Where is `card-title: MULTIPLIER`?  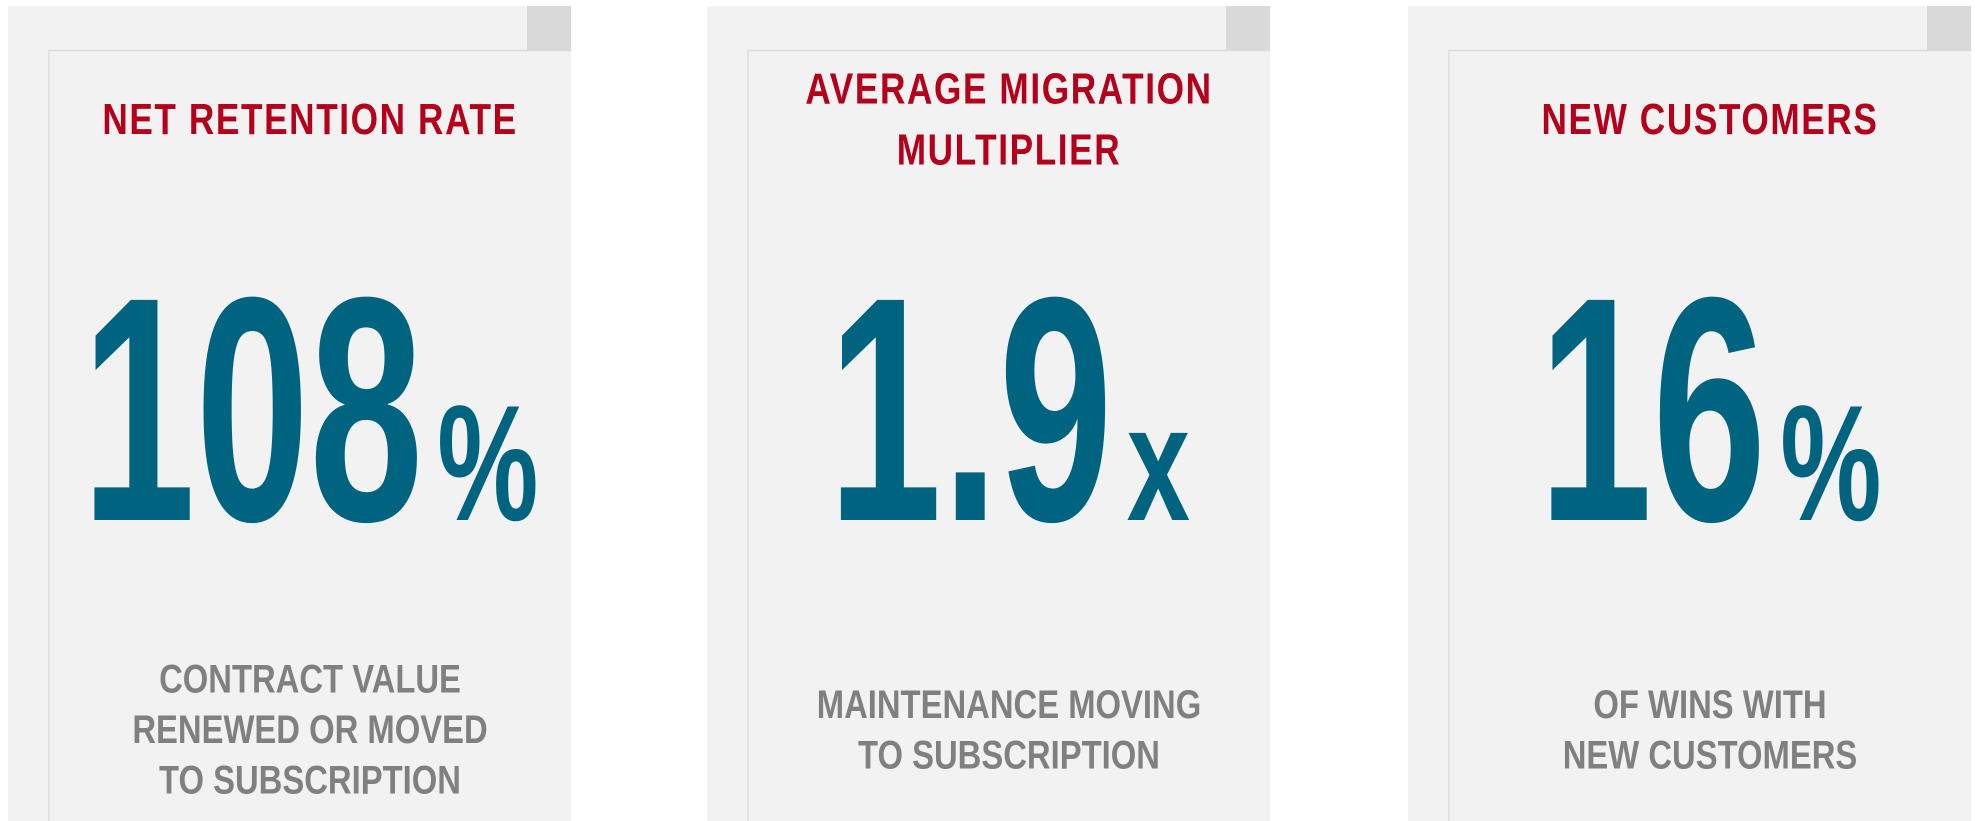 card-title: MULTIPLIER is located at coordinates (1009, 150).